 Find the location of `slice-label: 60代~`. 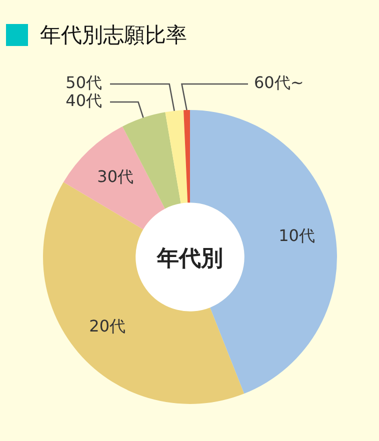

slice-label: 60代~ is located at coordinates (279, 82).